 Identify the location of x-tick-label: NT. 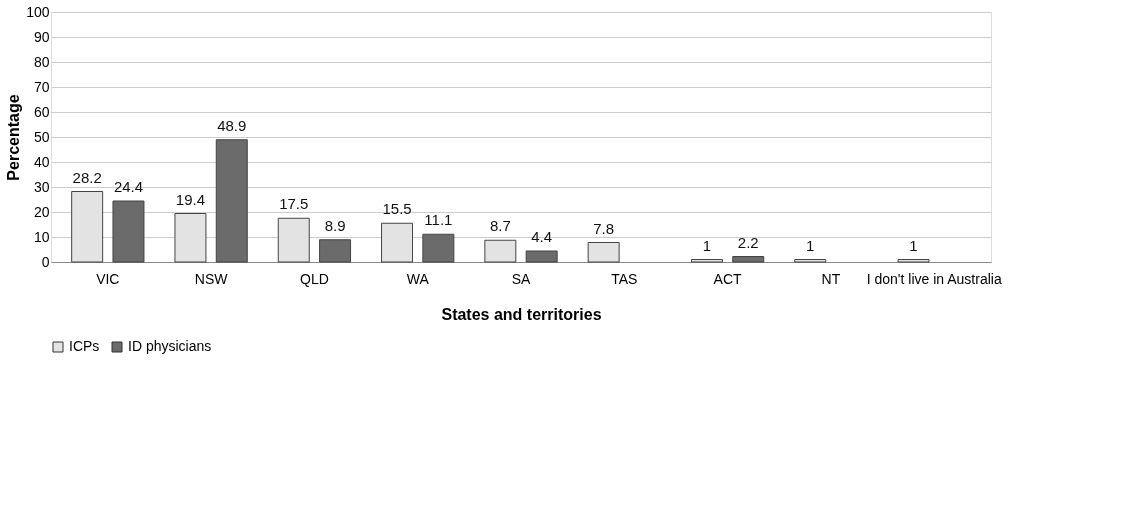
(831, 278).